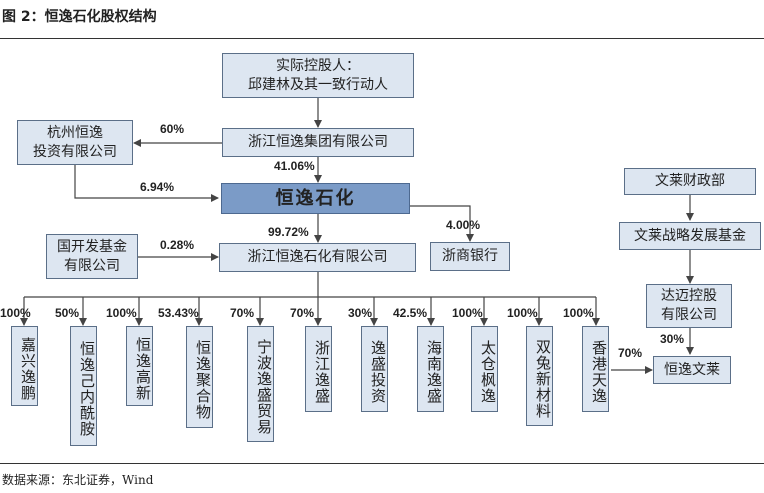  I want to click on pct-subsidiary: 50%, so click(67, 313).